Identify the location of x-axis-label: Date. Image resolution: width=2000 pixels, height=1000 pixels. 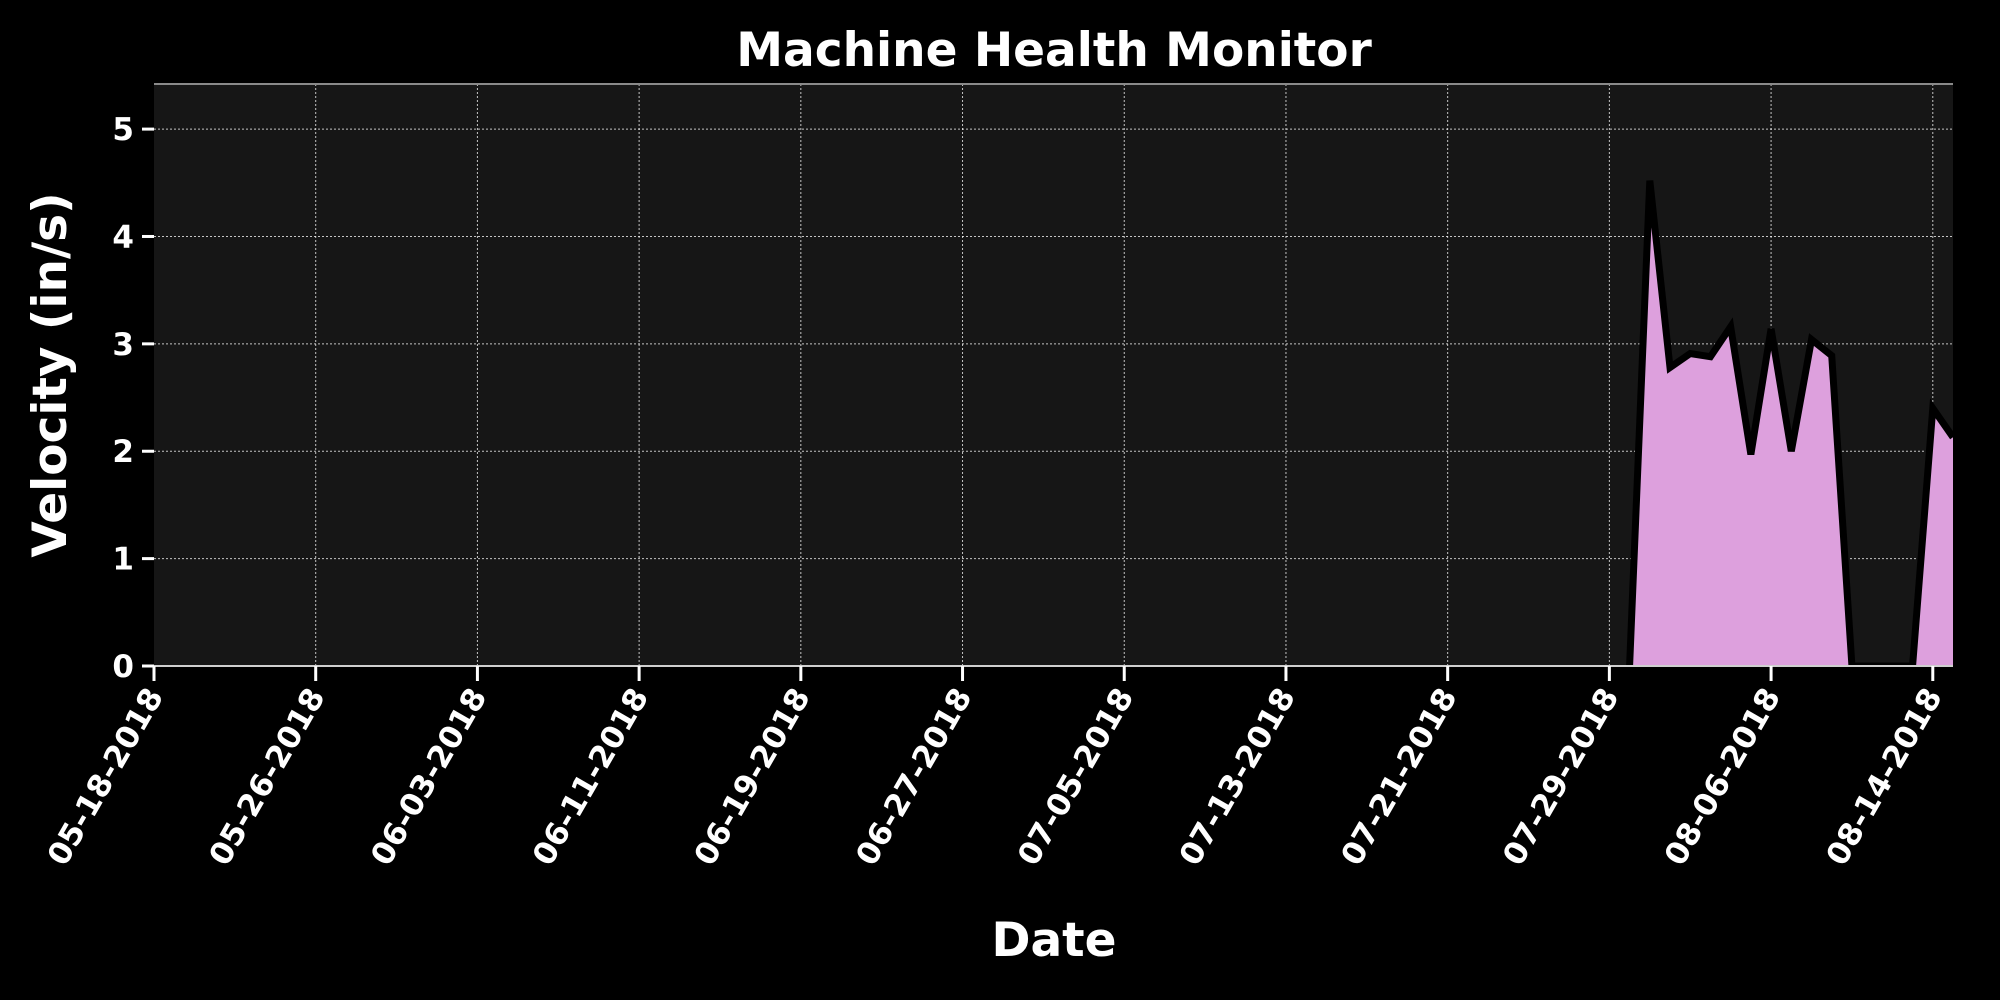
(1053, 940).